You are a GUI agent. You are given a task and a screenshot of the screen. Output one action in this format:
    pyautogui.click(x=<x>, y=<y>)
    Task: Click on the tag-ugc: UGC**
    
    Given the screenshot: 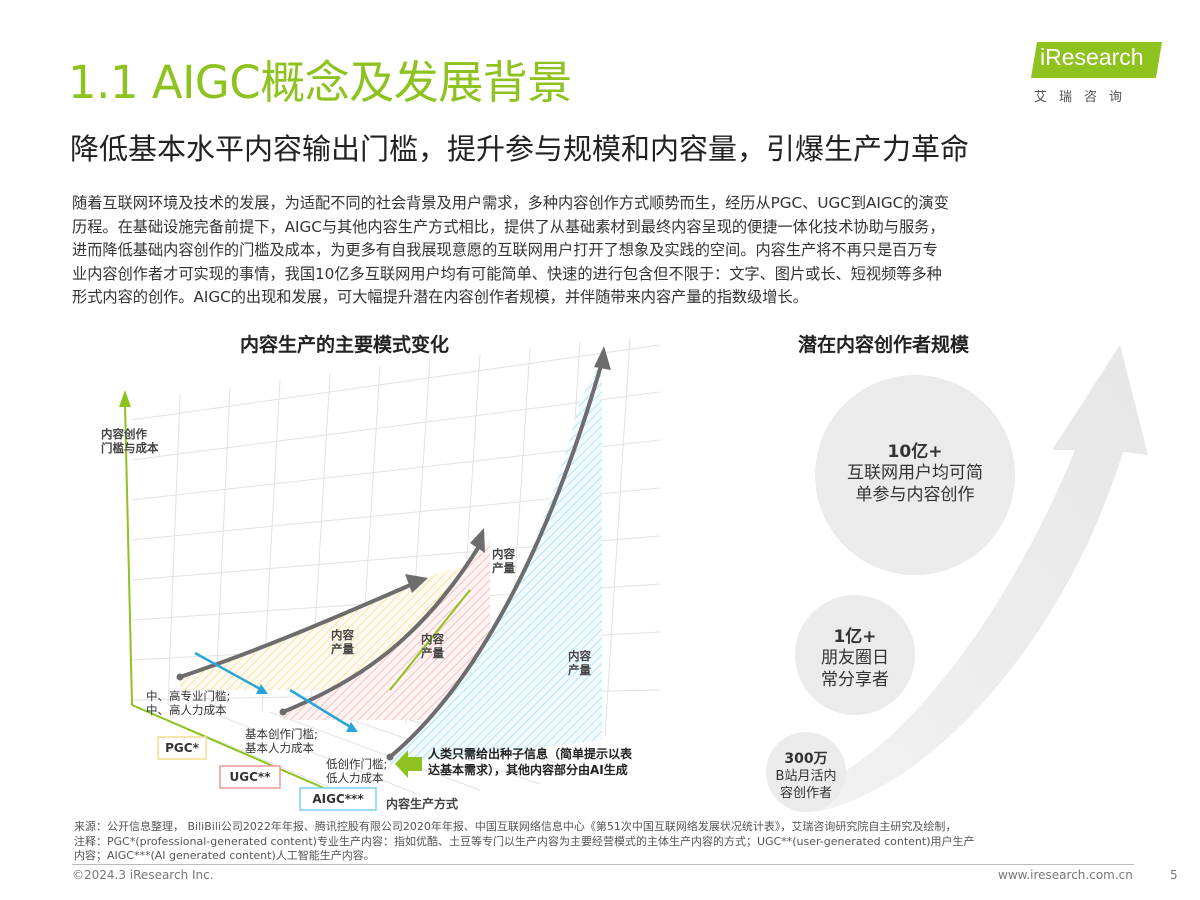 What is the action you would take?
    pyautogui.click(x=250, y=777)
    